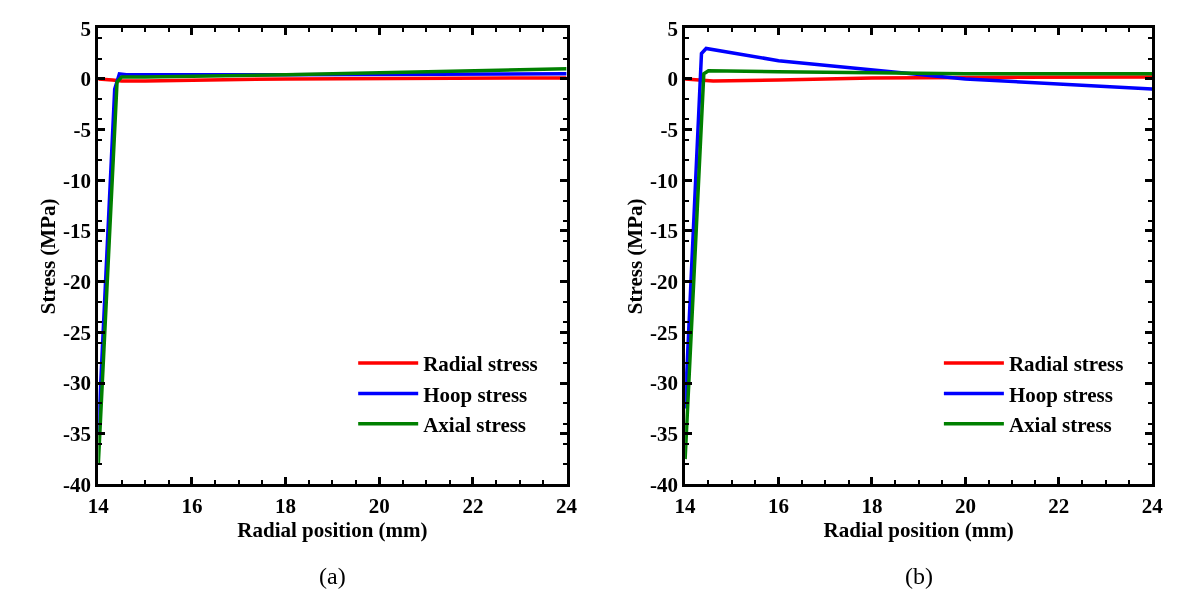  Describe the element at coordinates (332, 576) in the screenshot. I see `text: (a)` at that location.